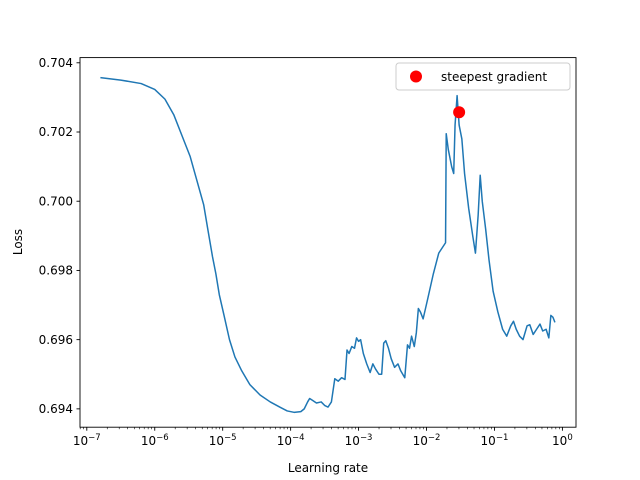 Image resolution: width=640 pixels, height=480 pixels. Describe the element at coordinates (427, 440) in the screenshot. I see `x-tick-label: 10⁻²` at that location.